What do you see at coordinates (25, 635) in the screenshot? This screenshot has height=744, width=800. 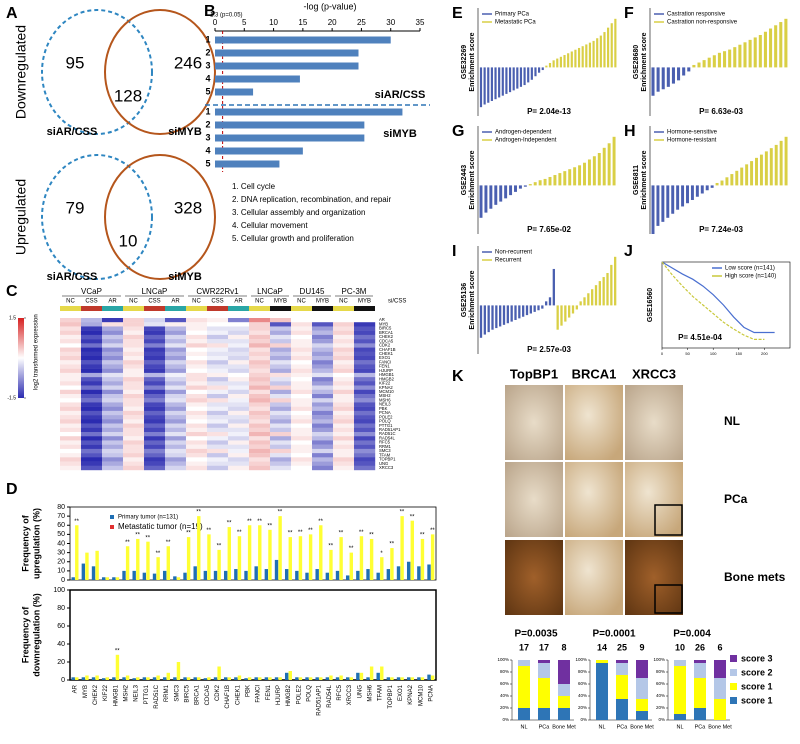 I see `y-axis-title: Frequency of` at bounding box center [25, 635].